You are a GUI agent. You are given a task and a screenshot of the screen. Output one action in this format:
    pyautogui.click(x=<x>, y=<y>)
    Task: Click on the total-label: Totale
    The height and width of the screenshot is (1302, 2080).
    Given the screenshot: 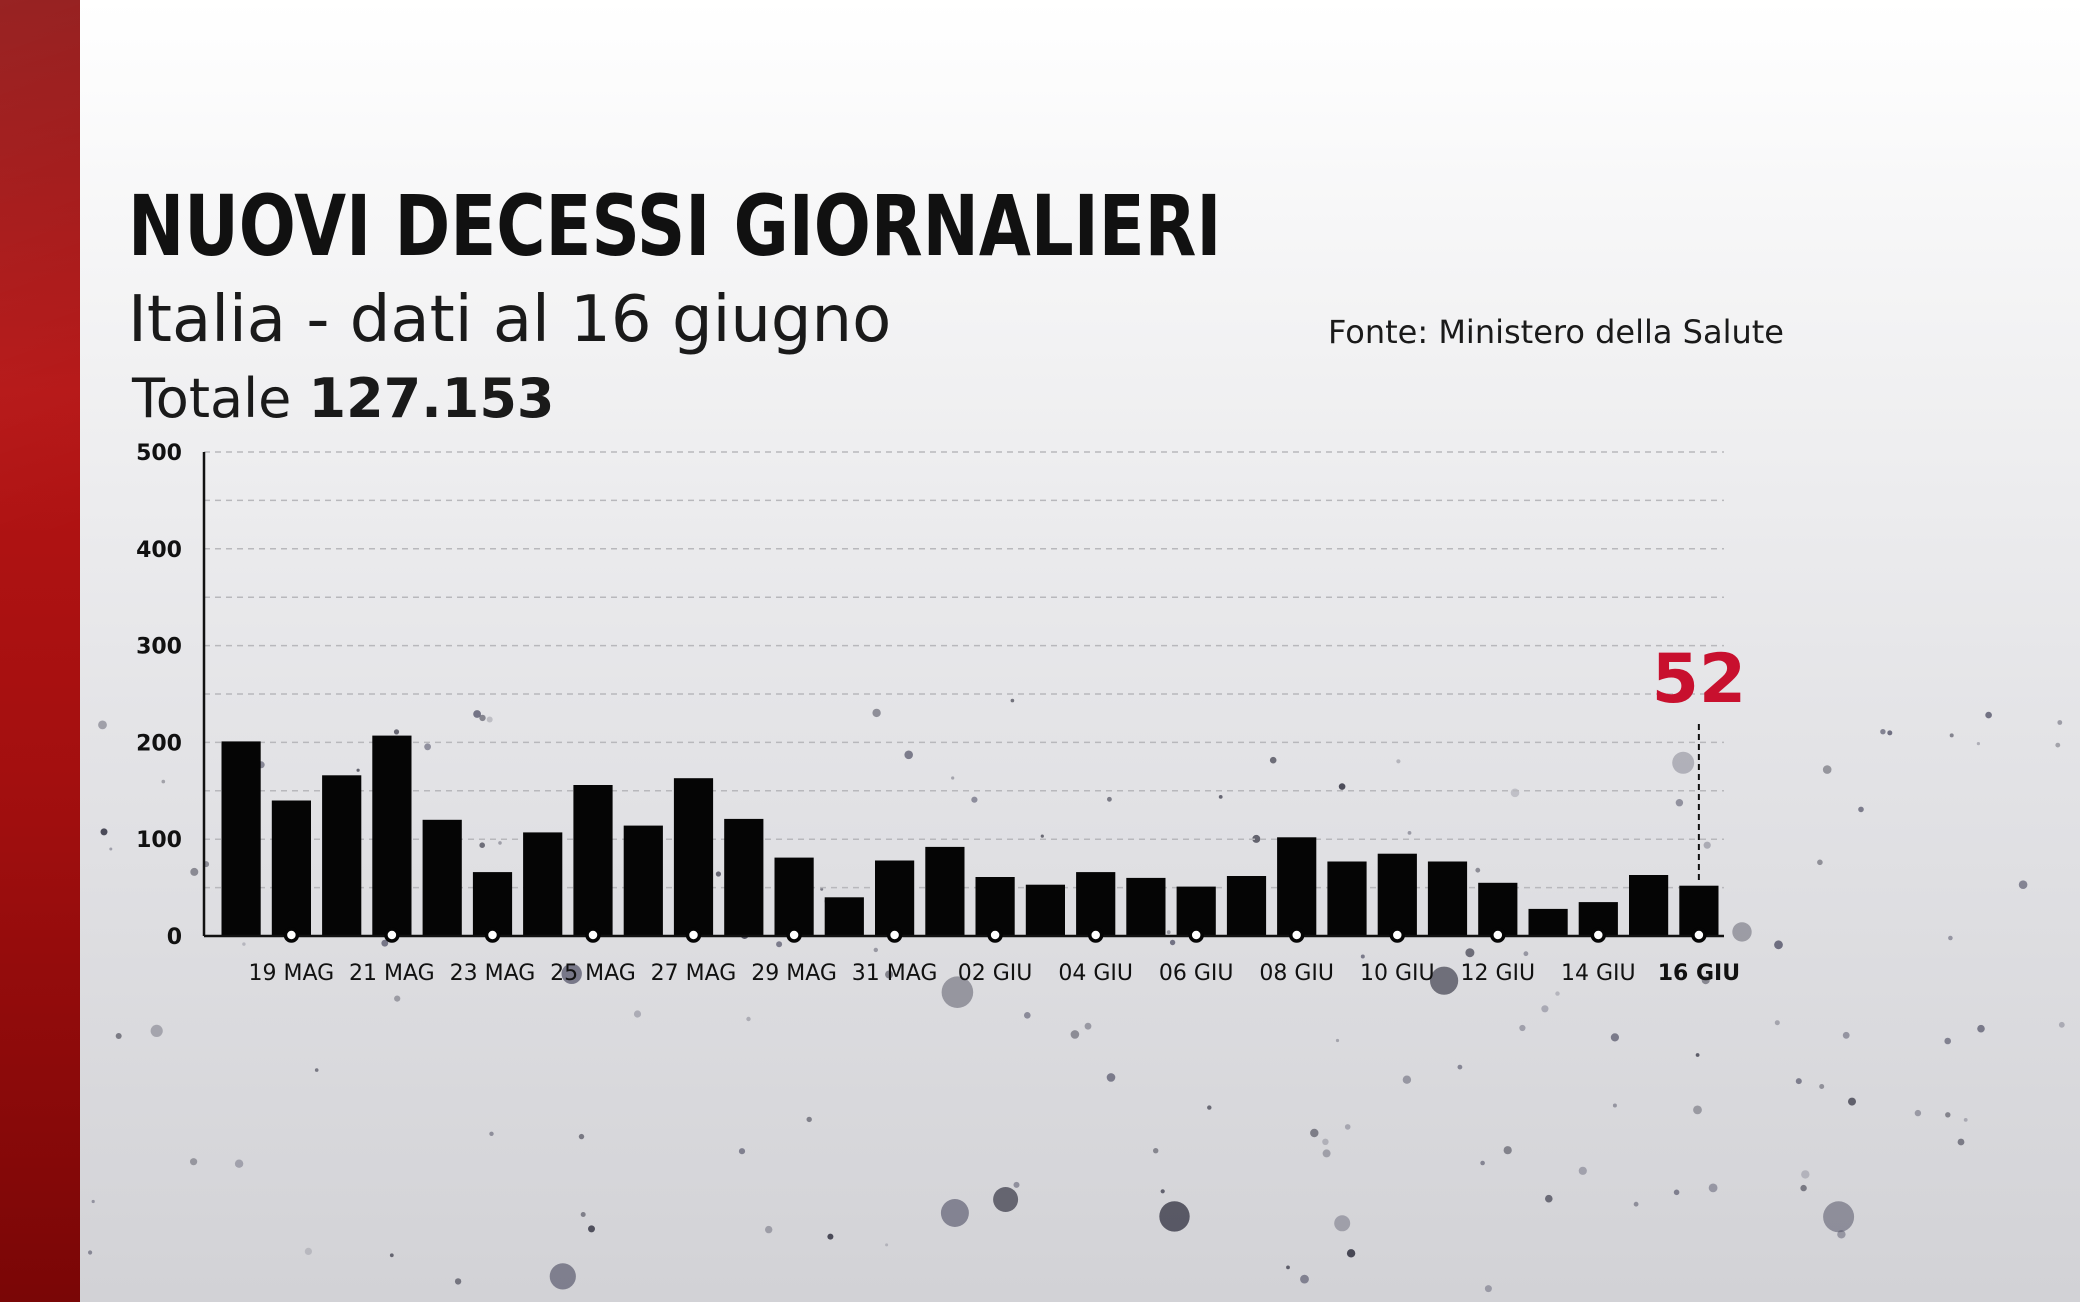 What is the action you would take?
    pyautogui.click(x=212, y=398)
    